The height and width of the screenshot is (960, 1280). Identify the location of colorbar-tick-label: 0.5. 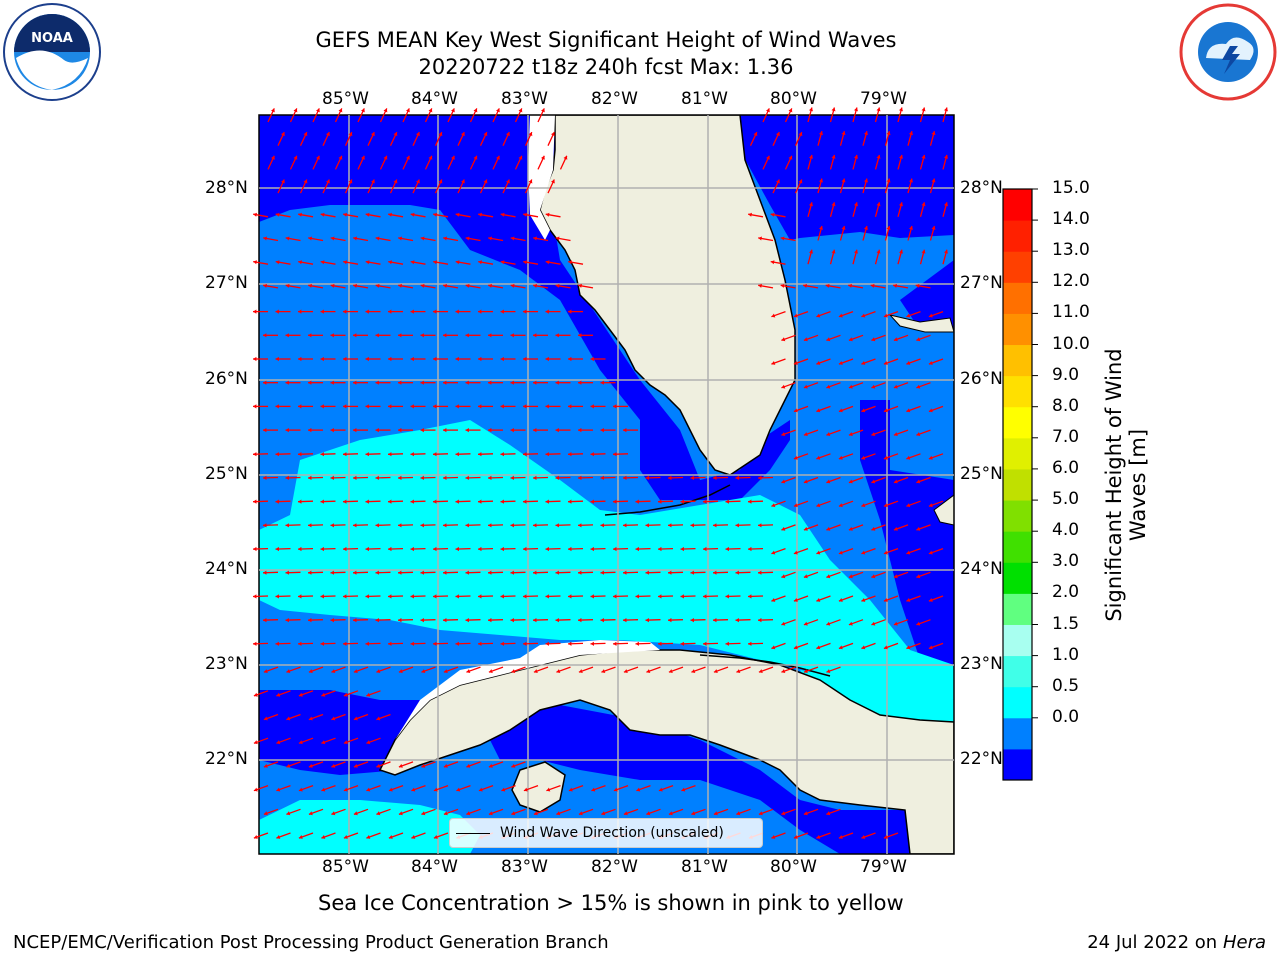
(1066, 685).